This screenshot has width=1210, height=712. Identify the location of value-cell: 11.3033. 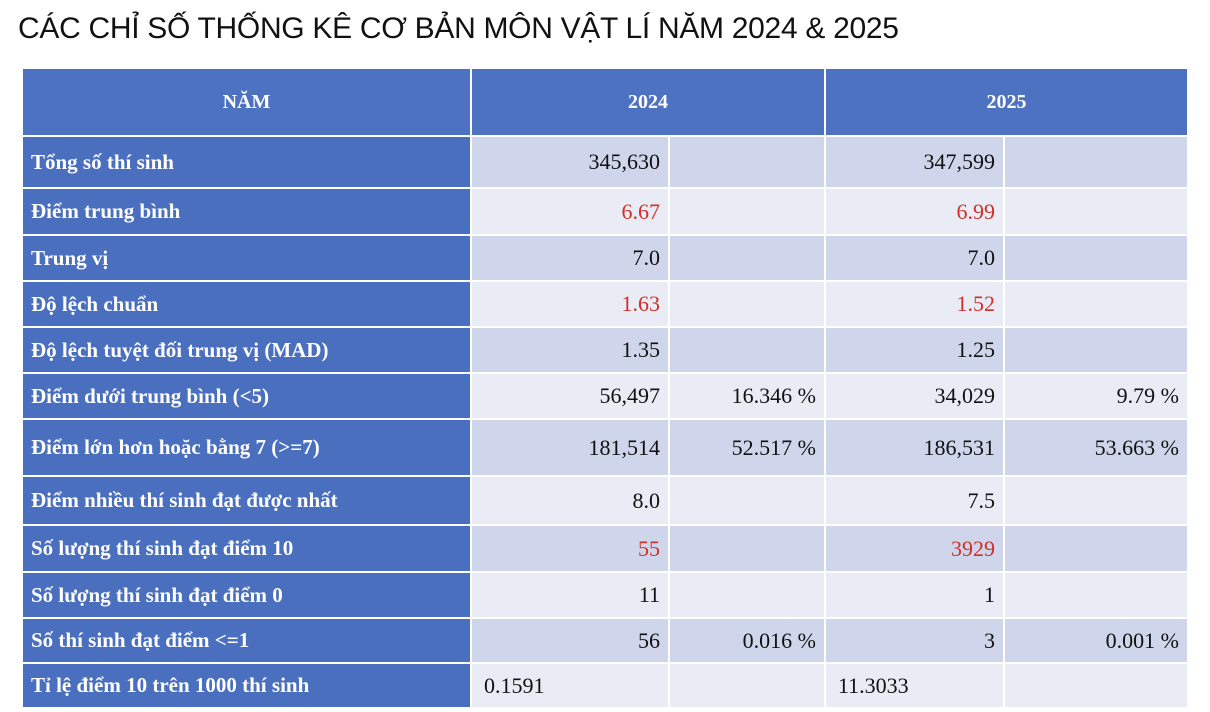
(914, 685).